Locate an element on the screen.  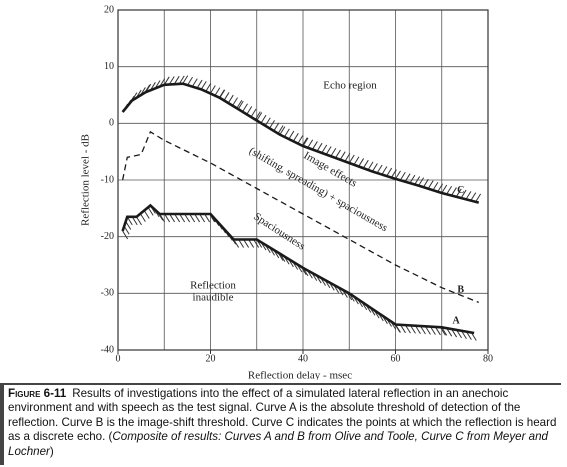
annotation: Echo region is located at coordinates (350, 86).